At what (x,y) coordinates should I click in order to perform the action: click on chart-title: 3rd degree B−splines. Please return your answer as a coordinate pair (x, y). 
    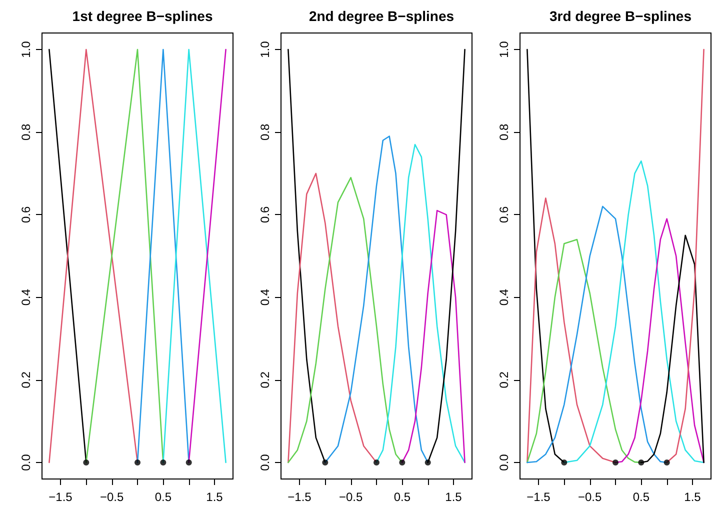
    Looking at the image, I should click on (620, 16).